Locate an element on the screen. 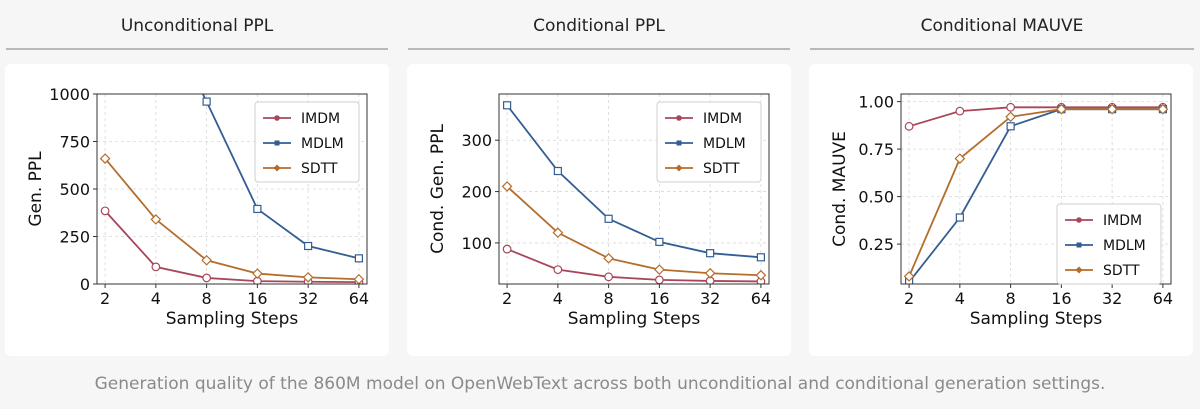  panel-header-conditional-mauve: Conditional MAUVE is located at coordinates (1002, 26).